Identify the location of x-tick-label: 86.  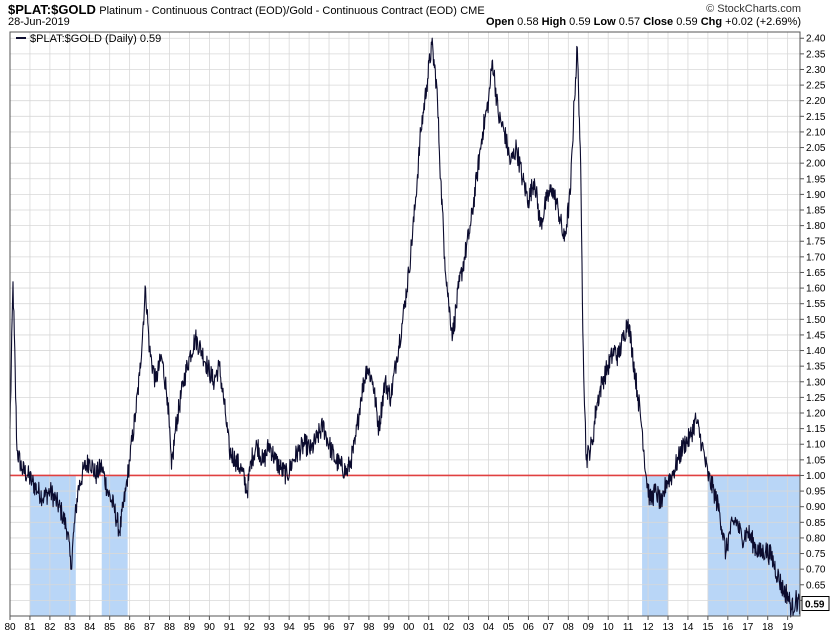
(130, 627).